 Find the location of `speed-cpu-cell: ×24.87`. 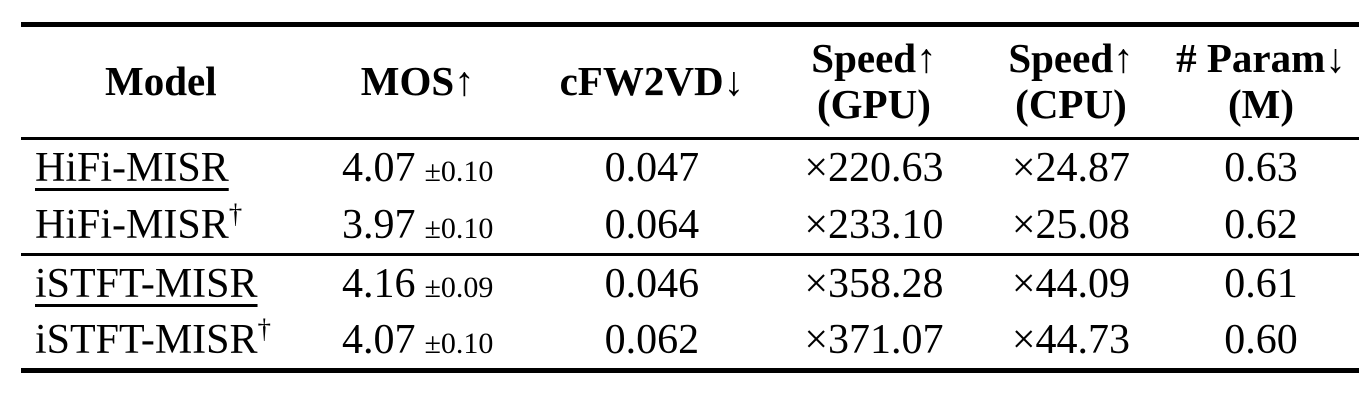

speed-cpu-cell: ×24.87 is located at coordinates (1071, 168).